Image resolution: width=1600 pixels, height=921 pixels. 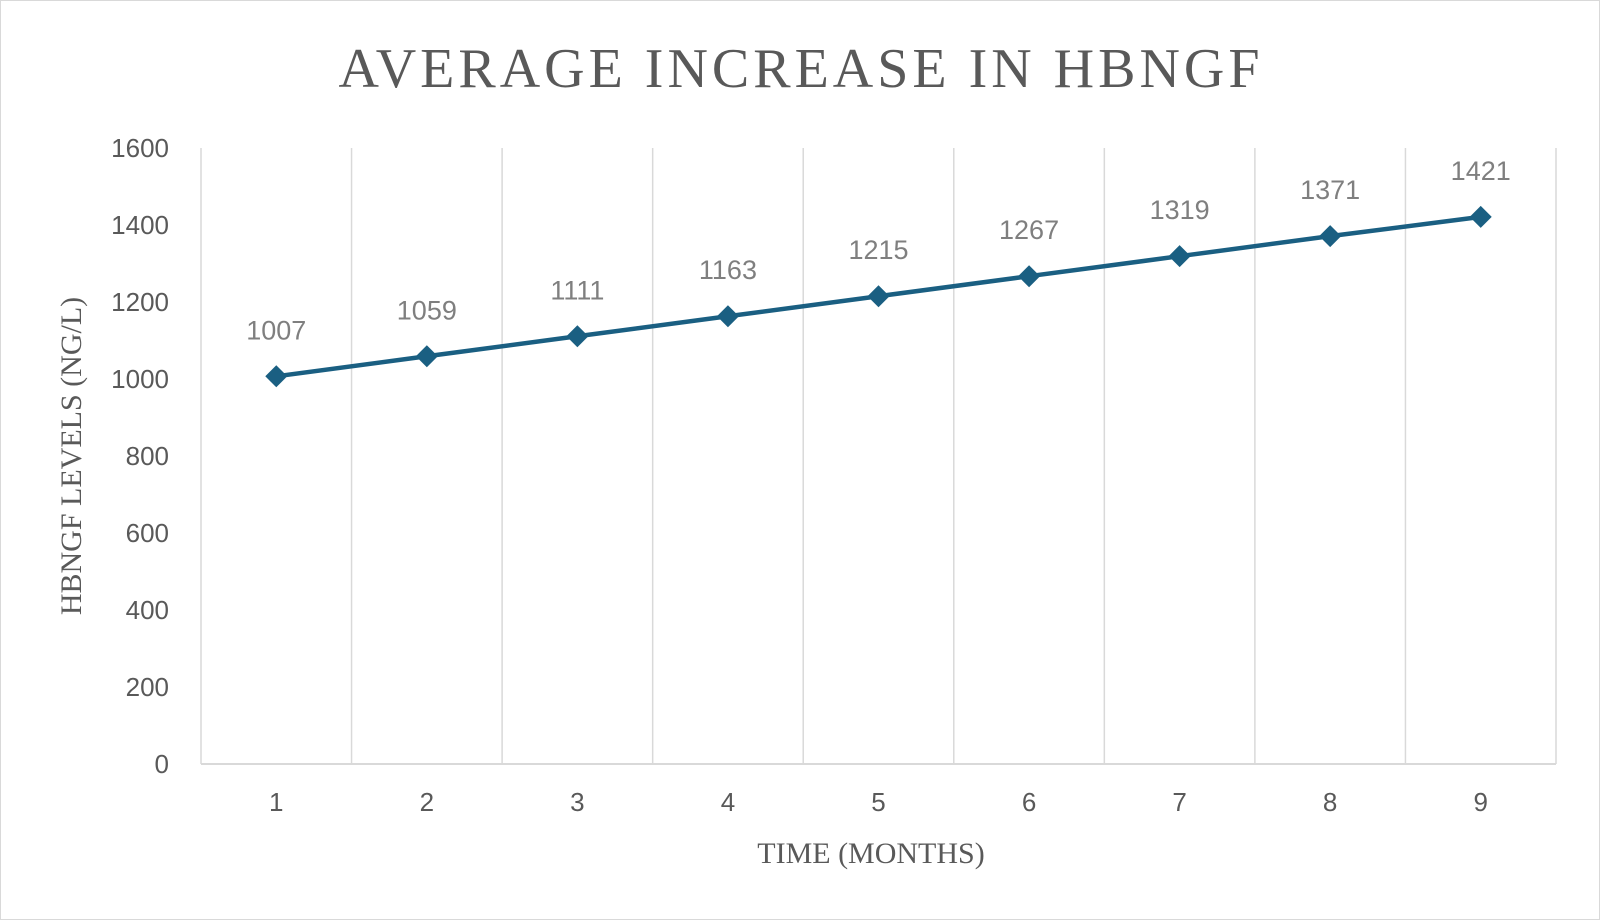 I want to click on x-tick-label: 9, so click(x=1480, y=802).